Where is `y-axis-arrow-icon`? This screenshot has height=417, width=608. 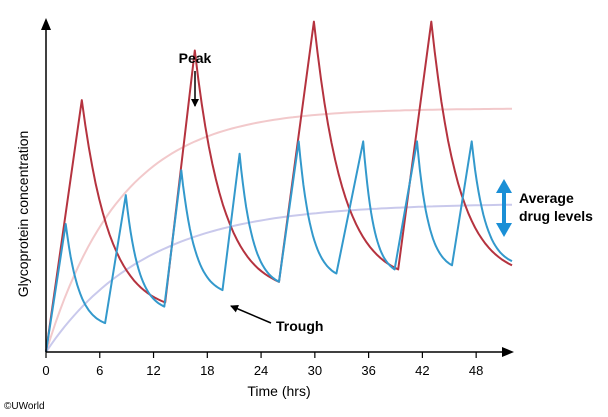
y-axis-arrow-icon is located at coordinates (46, 24).